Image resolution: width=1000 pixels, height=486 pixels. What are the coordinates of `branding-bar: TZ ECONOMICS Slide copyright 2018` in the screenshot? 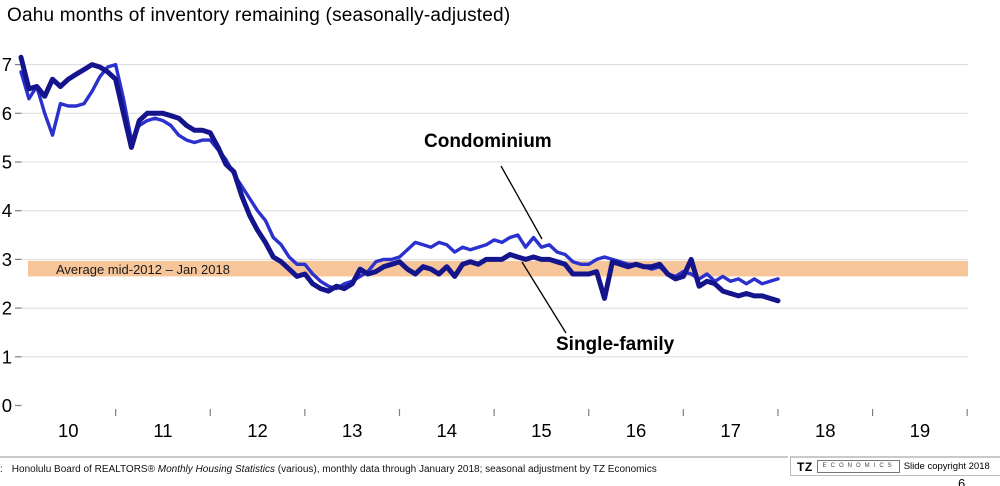 It's located at (895, 466).